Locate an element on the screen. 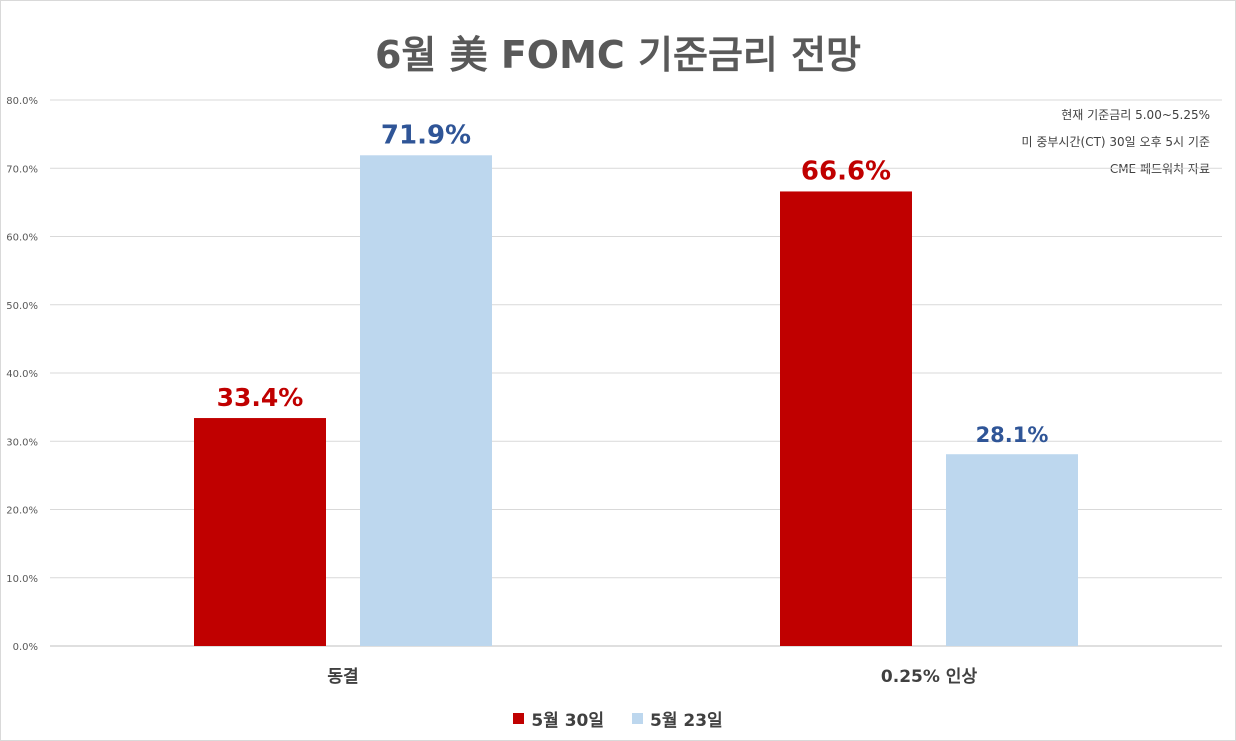 Image resolution: width=1236 pixels, height=741 pixels. bar-data-label: 71.9% is located at coordinates (426, 135).